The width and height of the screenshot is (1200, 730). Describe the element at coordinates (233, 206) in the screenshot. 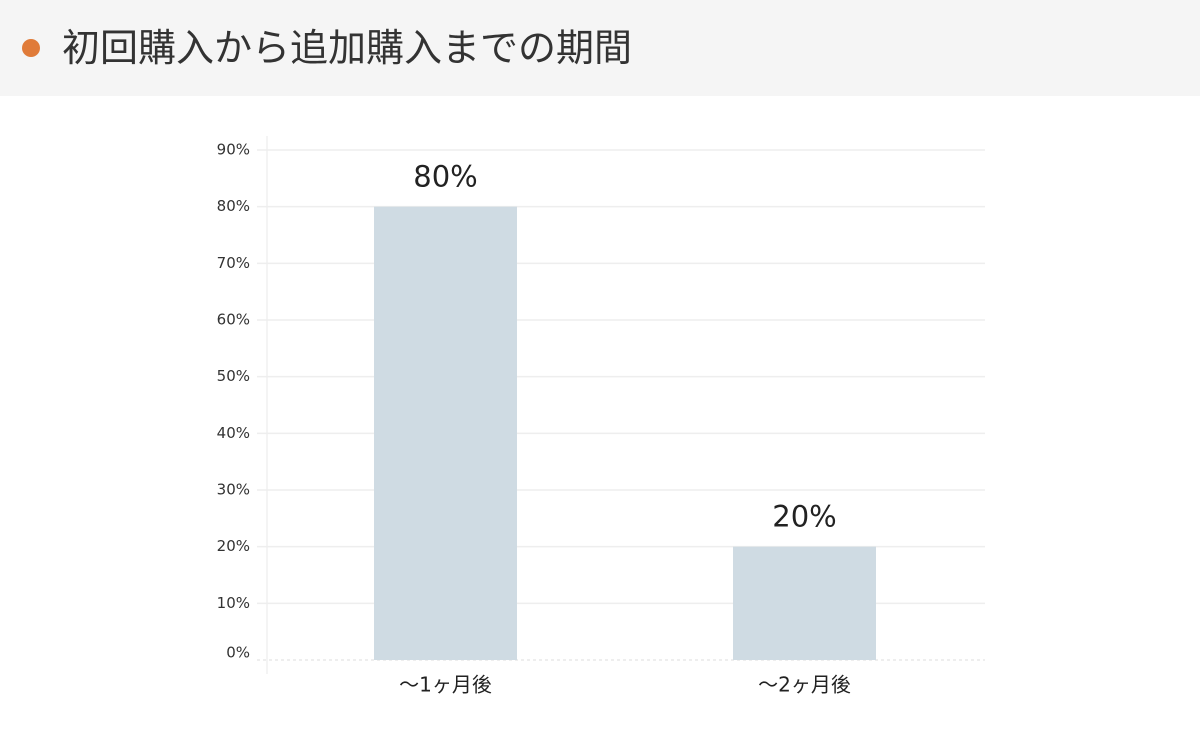

I see `y-tick-label: 80%` at that location.